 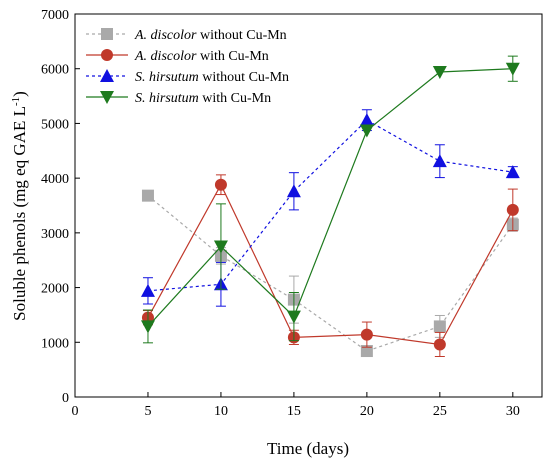 I want to click on x-tick-label: 30, so click(x=513, y=411).